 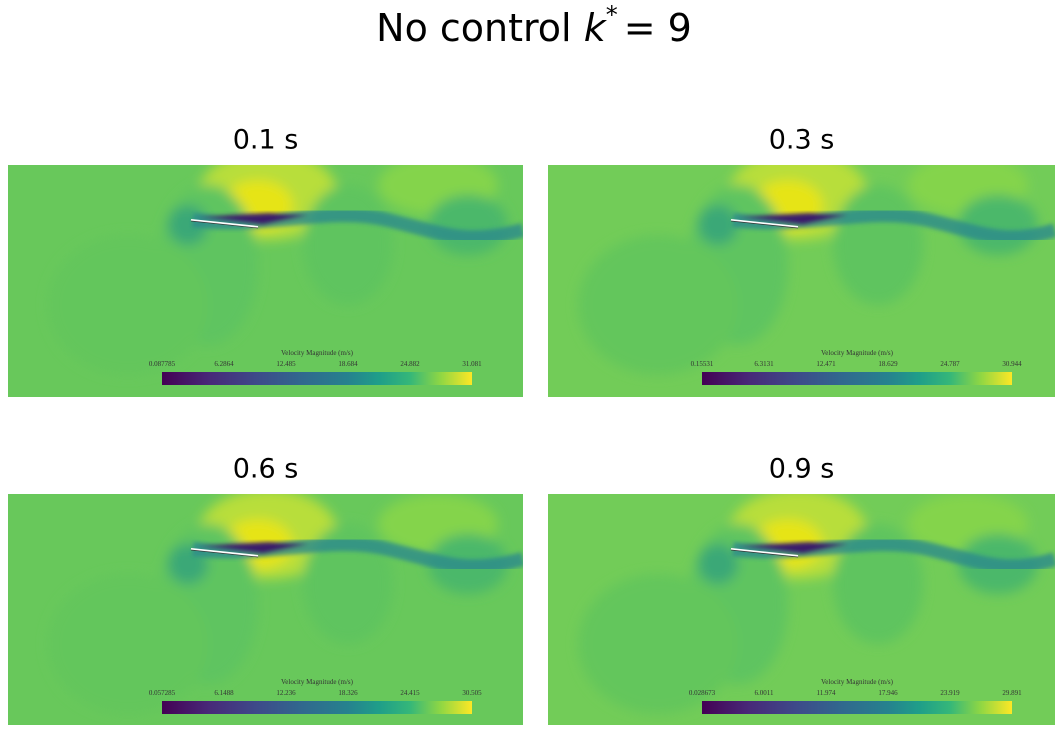 I want to click on colorbar-tick-label: 12.485, so click(x=286, y=364).